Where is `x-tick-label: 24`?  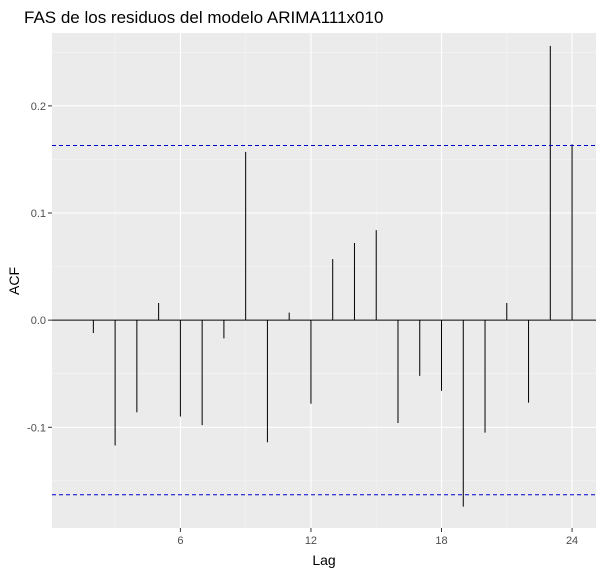 x-tick-label: 24 is located at coordinates (572, 541).